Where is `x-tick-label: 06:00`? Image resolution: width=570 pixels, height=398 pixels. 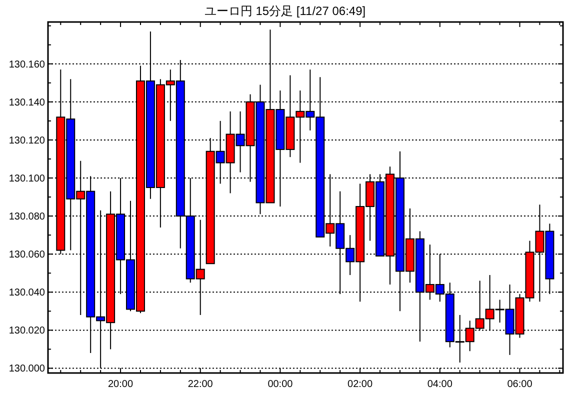 x-tick-label: 06:00 is located at coordinates (520, 384).